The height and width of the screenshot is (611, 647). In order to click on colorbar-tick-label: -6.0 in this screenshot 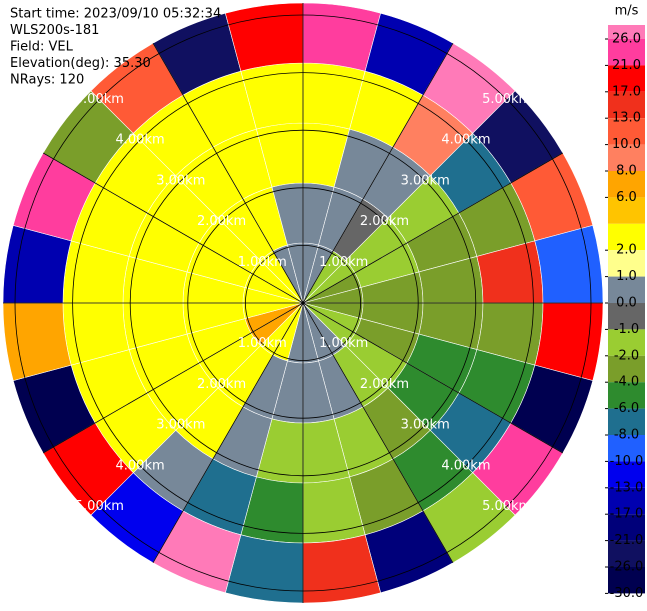, I will do `click(626, 408)`.